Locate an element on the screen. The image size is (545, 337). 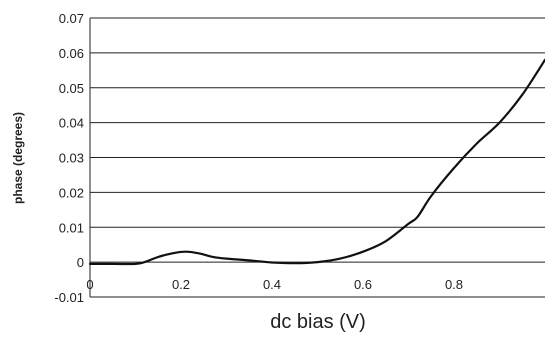
y-tick-label: 0.05 is located at coordinates (71, 88).